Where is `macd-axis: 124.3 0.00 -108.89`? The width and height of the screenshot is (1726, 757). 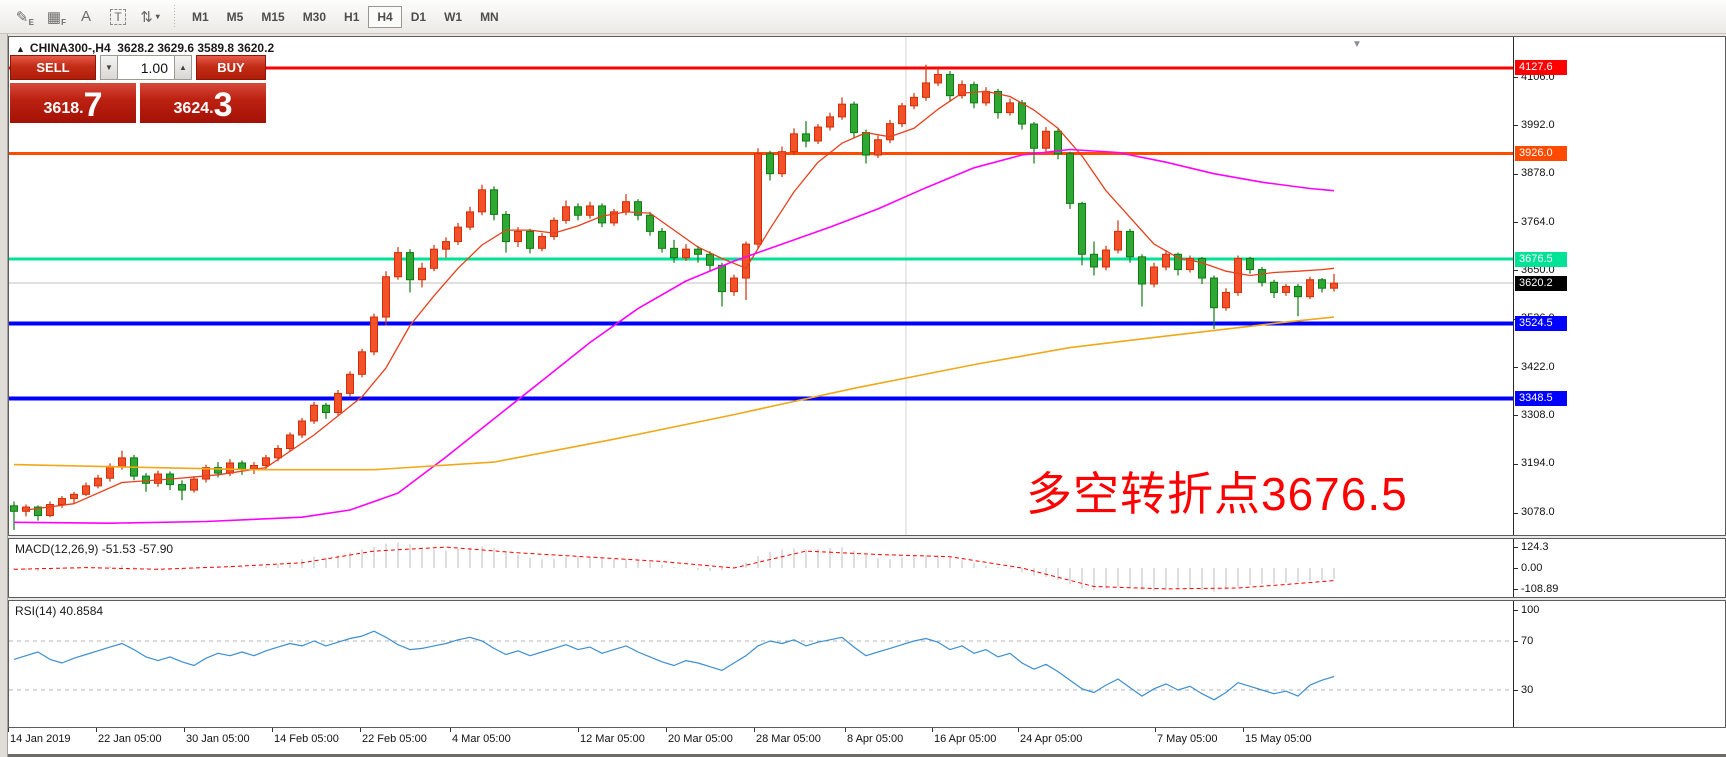
macd-axis: 124.3 0.00 -108.89 is located at coordinates (1619, 568).